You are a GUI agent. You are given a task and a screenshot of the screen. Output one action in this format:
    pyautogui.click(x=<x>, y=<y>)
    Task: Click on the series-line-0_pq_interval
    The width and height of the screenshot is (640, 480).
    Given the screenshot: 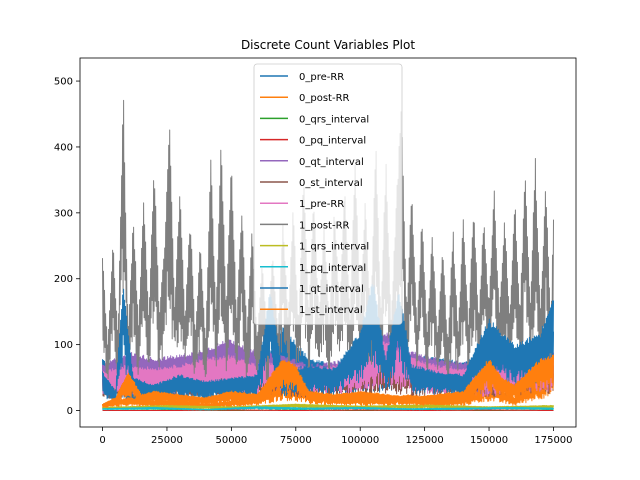 What is the action you would take?
    pyautogui.click(x=328, y=410)
    